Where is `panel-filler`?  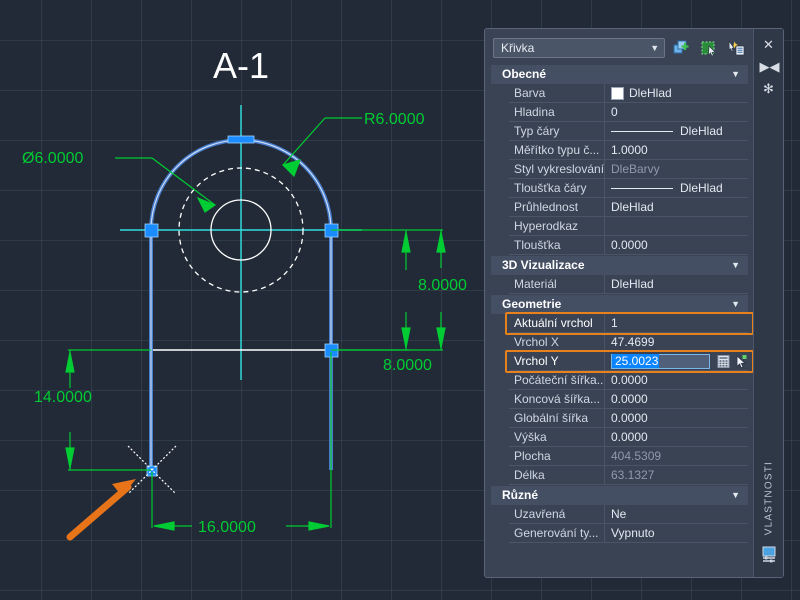 panel-filler is located at coordinates (619, 557).